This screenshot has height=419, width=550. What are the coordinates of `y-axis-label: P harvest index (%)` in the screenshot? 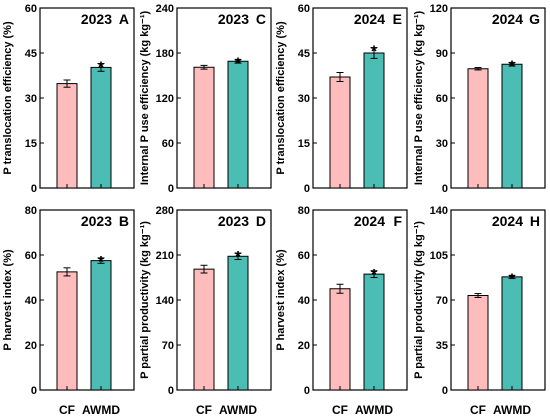 It's located at (8, 300).